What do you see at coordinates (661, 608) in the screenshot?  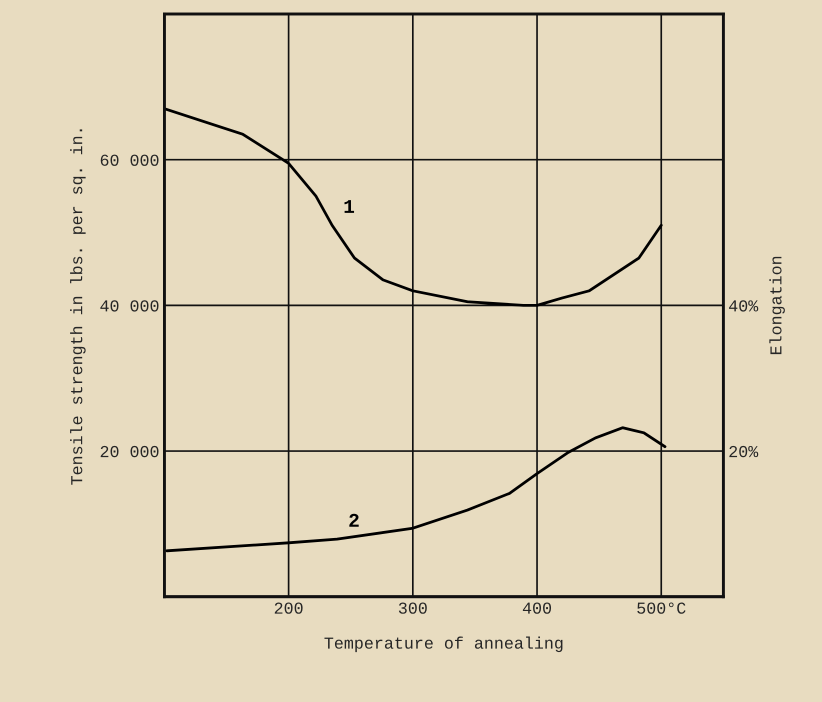 I see `x-tick-label: 500°C` at bounding box center [661, 608].